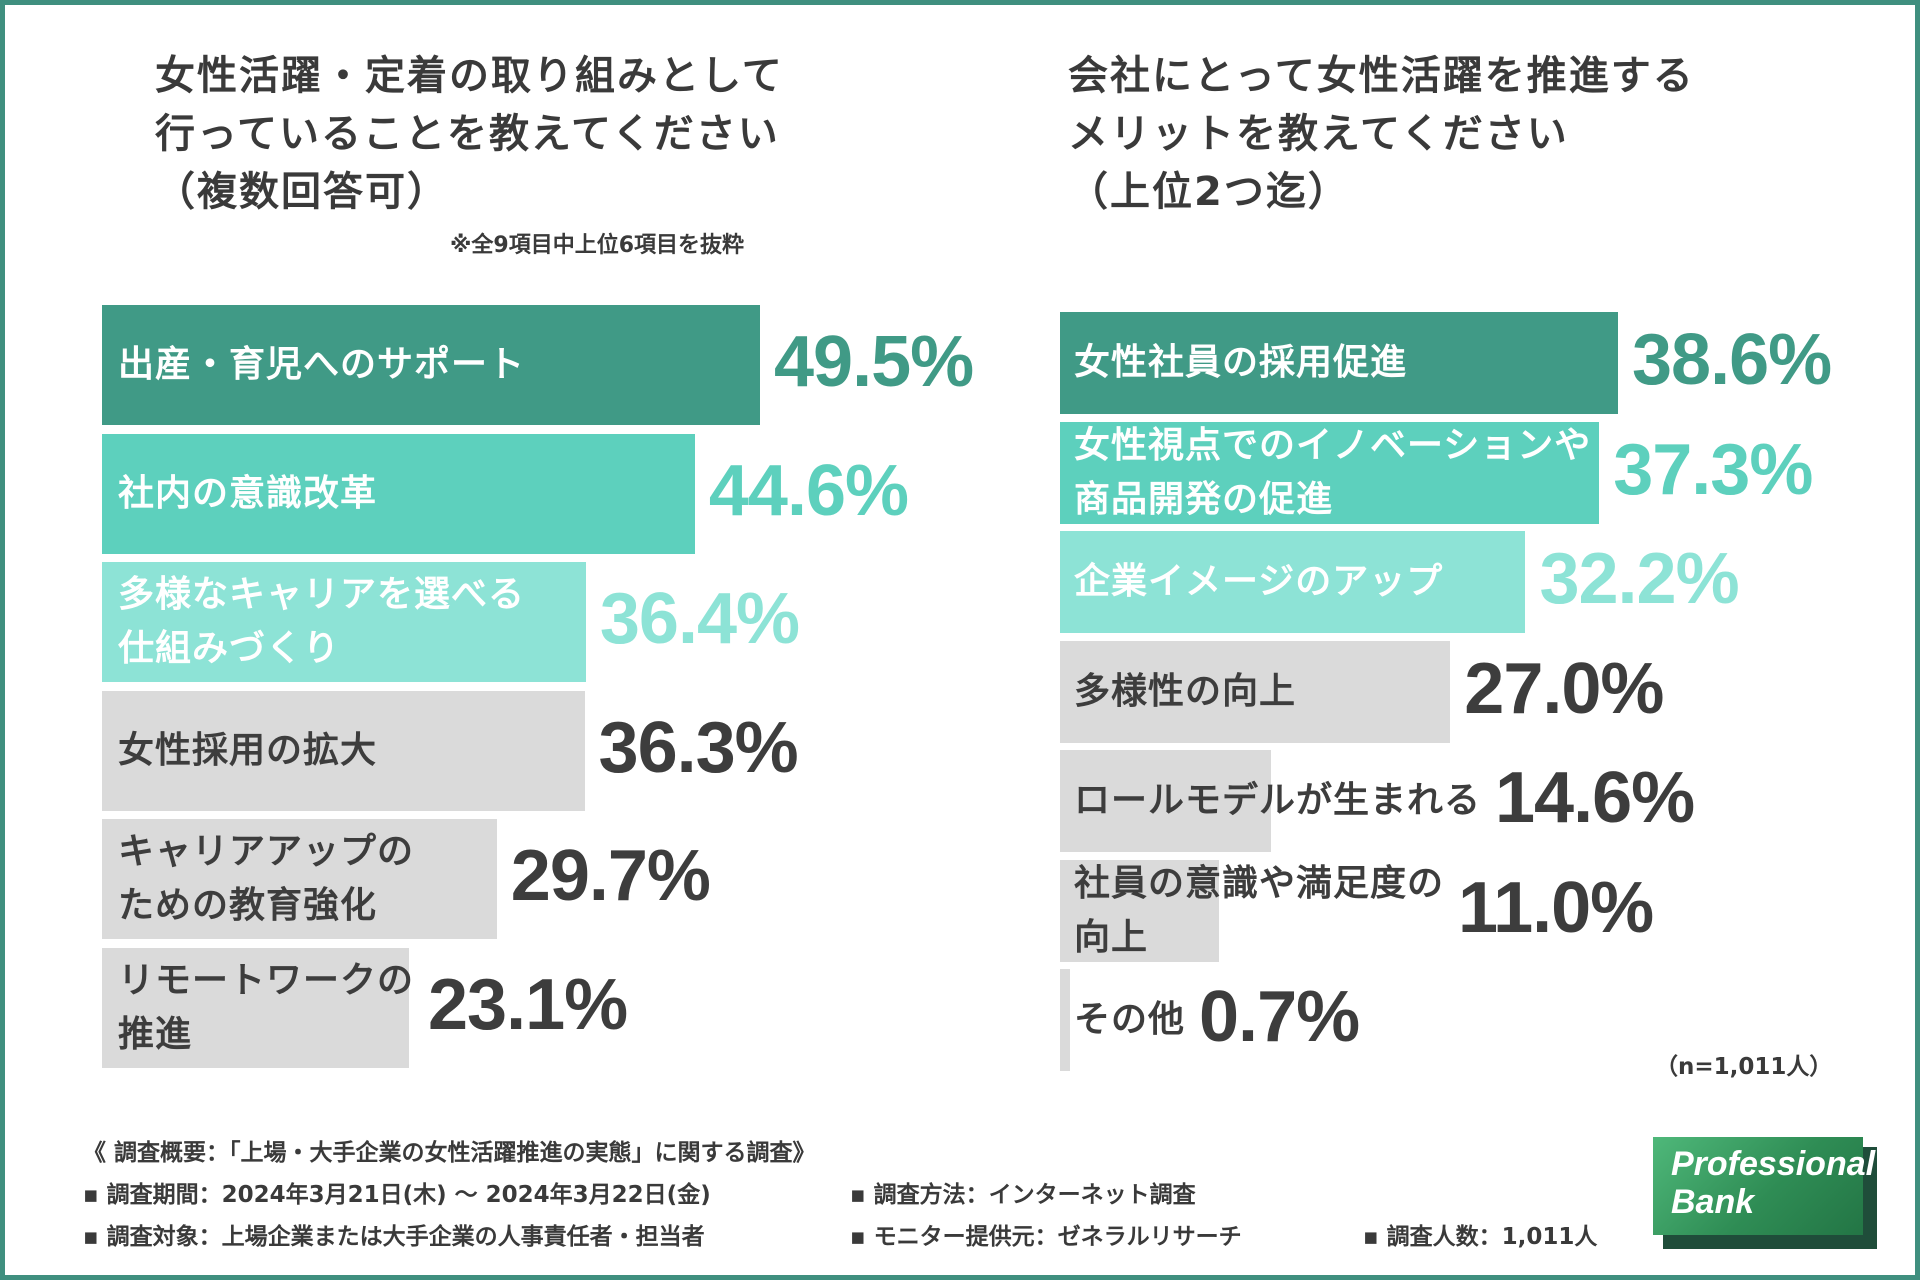 This screenshot has height=1285, width=1920. I want to click on bar-value-5: 14.6%, so click(1595, 798).